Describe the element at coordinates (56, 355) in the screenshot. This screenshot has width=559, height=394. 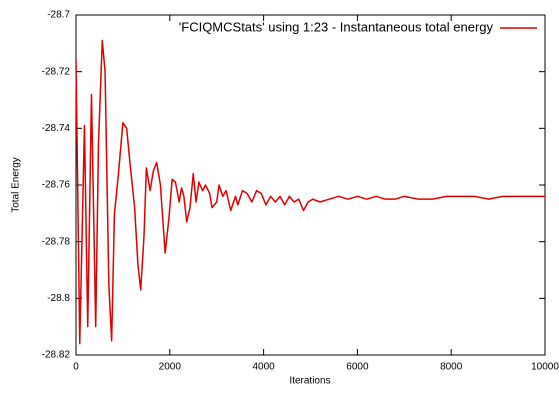
I see `y-tick-label: -28.82` at that location.